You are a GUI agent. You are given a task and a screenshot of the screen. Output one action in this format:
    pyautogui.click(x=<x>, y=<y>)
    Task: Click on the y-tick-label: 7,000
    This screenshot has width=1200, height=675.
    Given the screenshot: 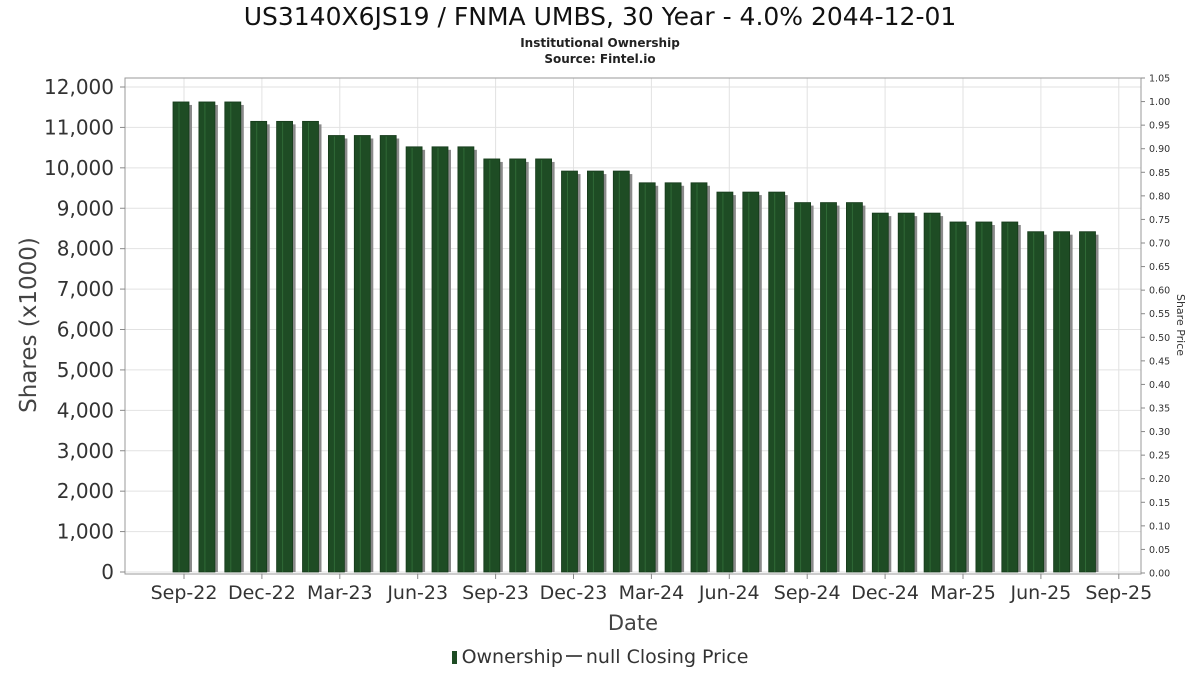 What is the action you would take?
    pyautogui.click(x=85, y=289)
    